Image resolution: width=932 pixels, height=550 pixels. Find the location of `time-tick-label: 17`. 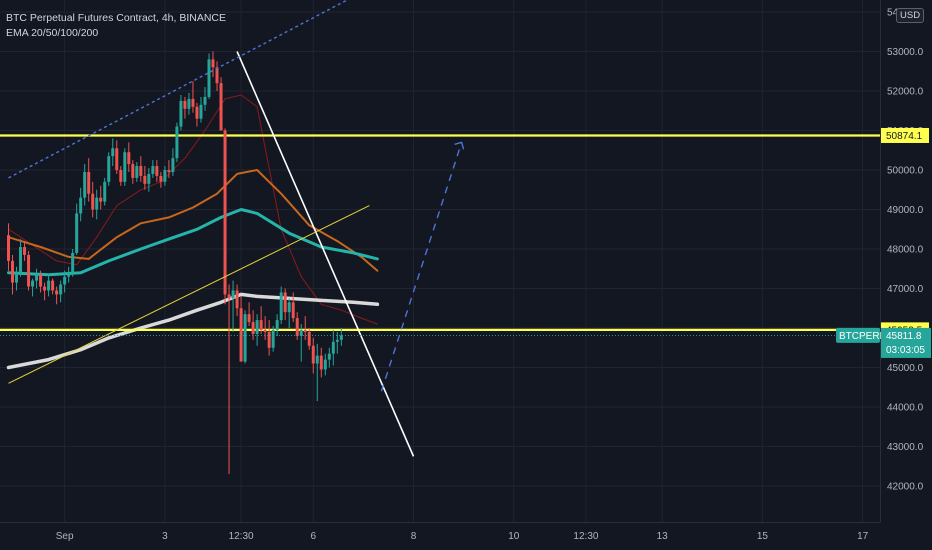

time-tick-label: 17 is located at coordinates (863, 536).